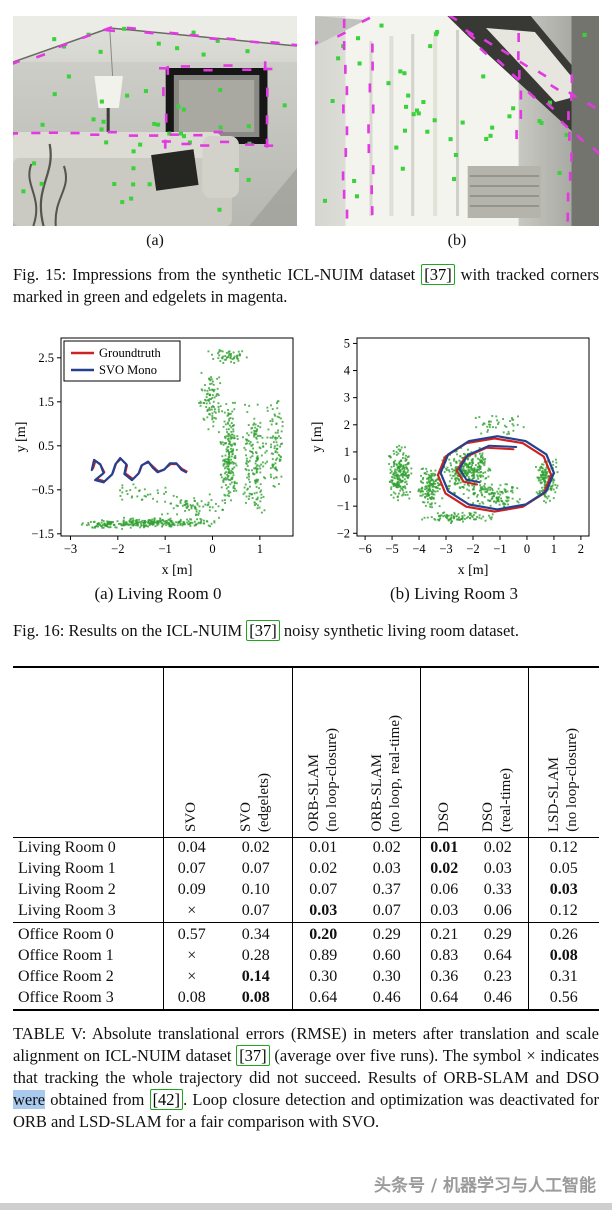  Describe the element at coordinates (158, 593) in the screenshot. I see `plot-a-label: (a) Living Room 0` at that location.